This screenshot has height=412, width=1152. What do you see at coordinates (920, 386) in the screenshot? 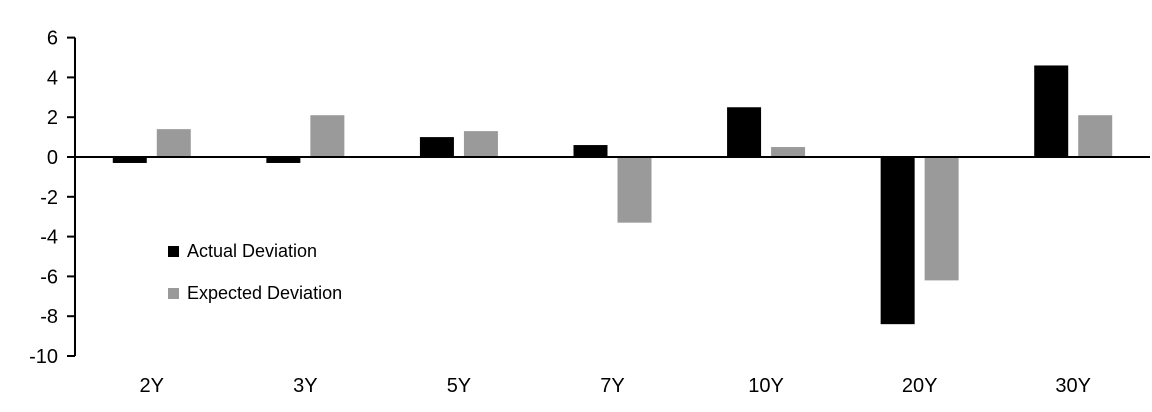
I see `x-label-20Y: 20Y` at bounding box center [920, 386].